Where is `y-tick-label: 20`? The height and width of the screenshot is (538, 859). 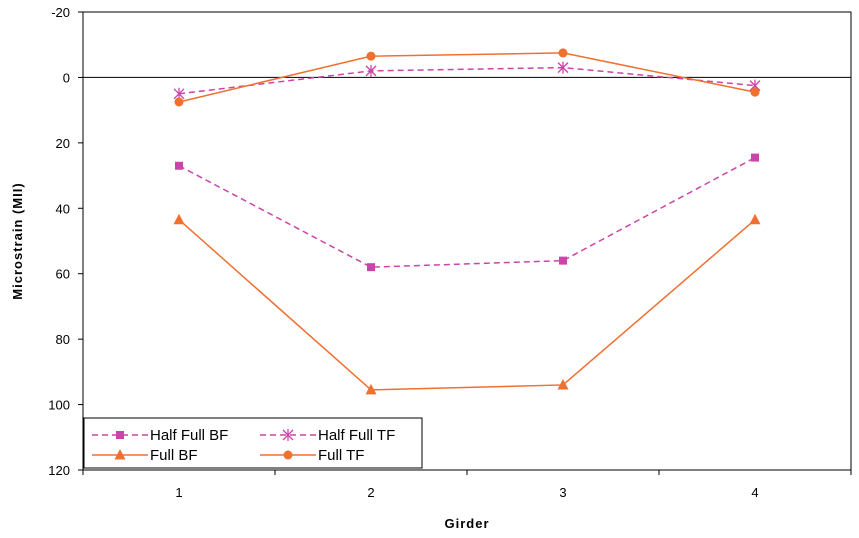 y-tick-label: 20 is located at coordinates (63, 143).